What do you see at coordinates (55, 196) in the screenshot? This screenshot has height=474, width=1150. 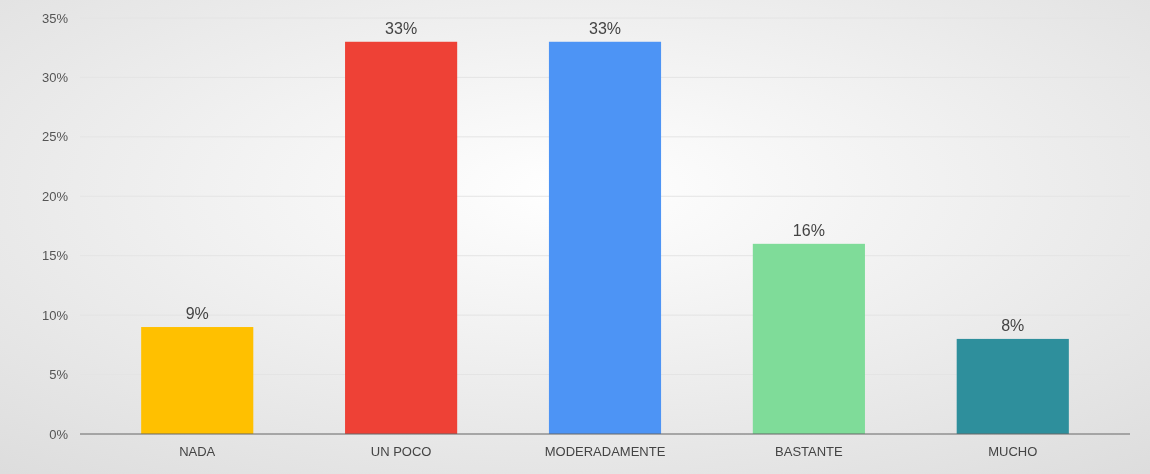 I see `y-tick-label: 20%` at bounding box center [55, 196].